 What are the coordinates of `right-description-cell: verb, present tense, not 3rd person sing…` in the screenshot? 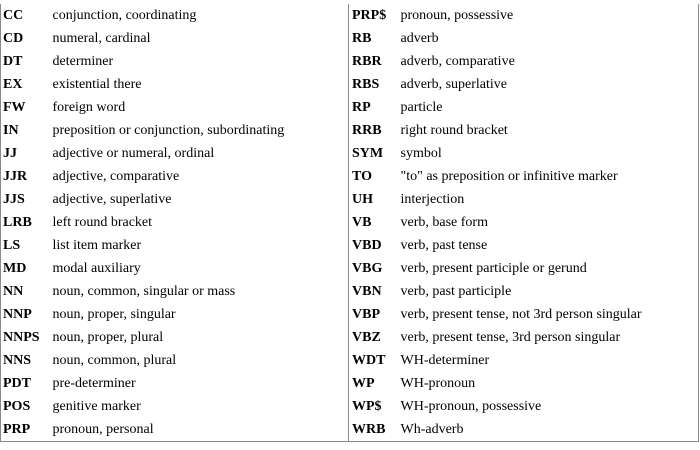 It's located at (521, 314).